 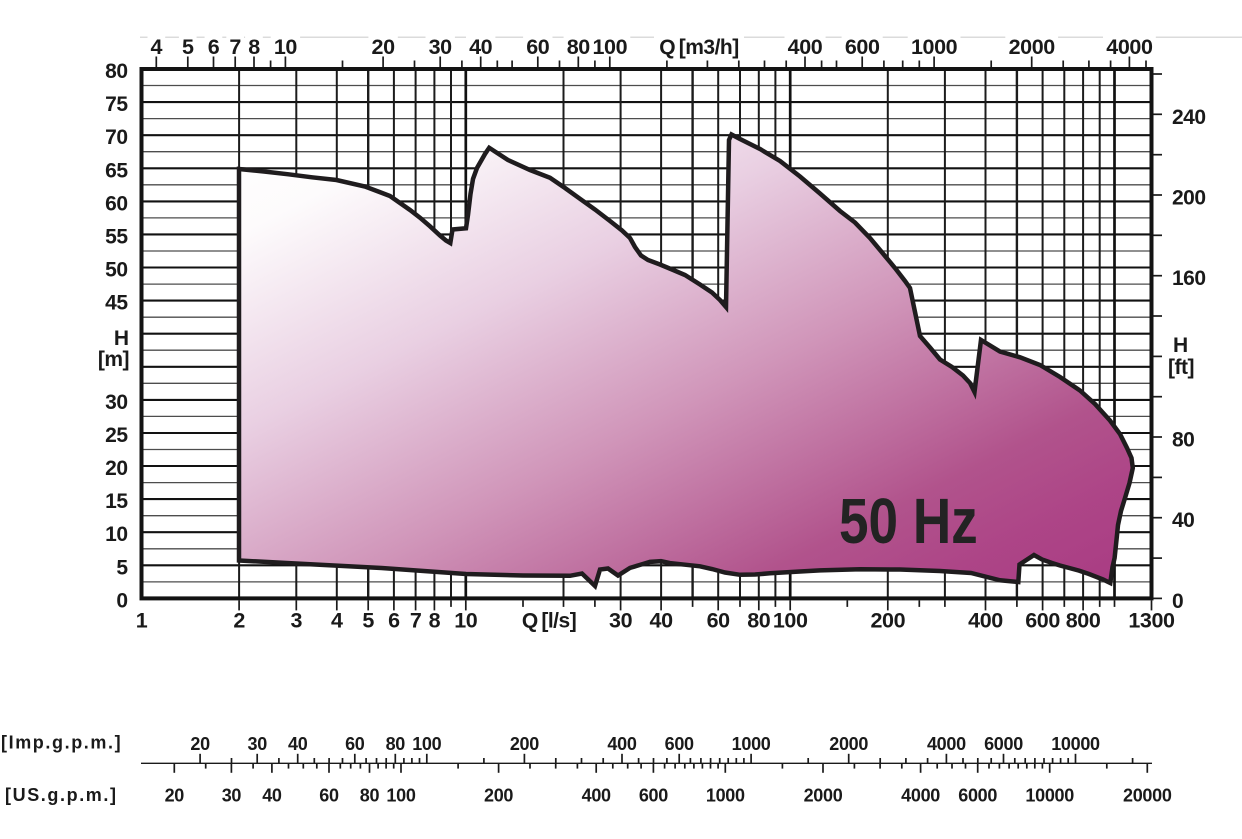 I want to click on svg-text: 20000, so click(x=1147, y=796).